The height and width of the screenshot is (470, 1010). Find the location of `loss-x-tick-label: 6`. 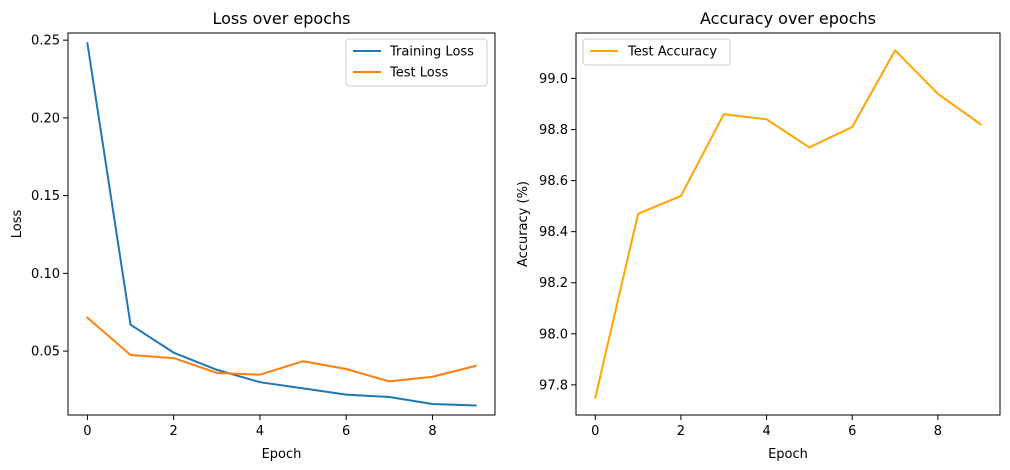

loss-x-tick-label: 6 is located at coordinates (346, 431).